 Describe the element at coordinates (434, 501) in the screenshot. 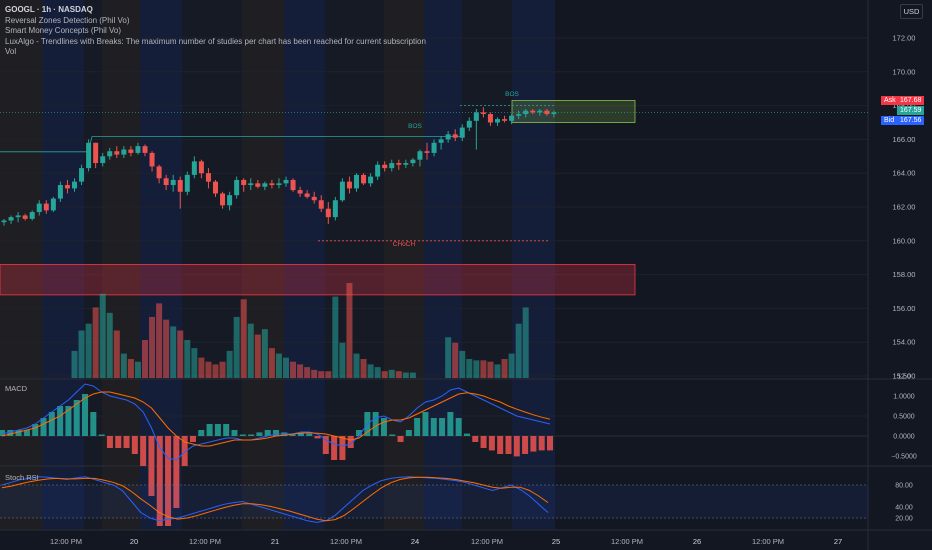

I see `stoch-band` at that location.